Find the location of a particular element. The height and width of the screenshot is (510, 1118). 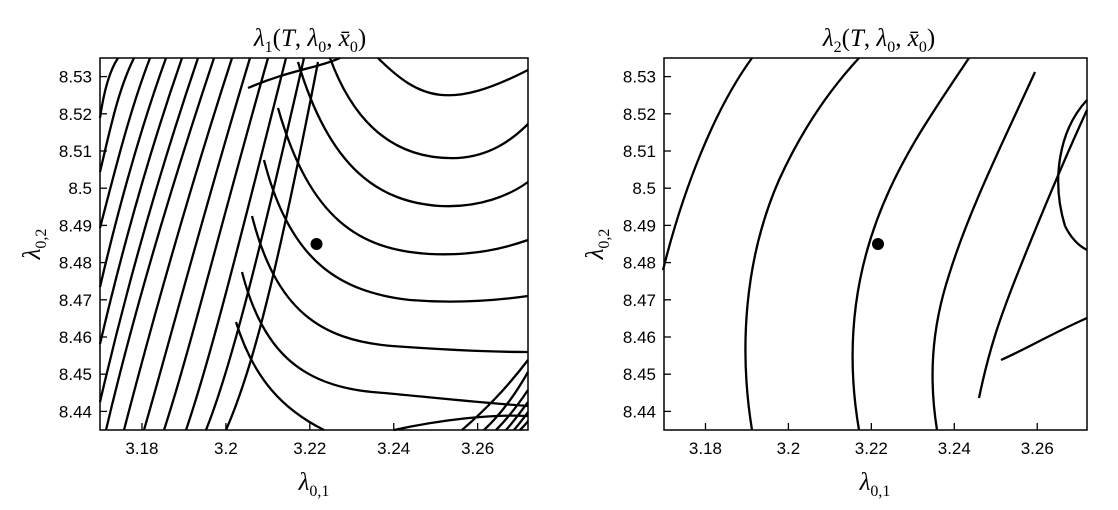

x-axis-label-2: λ0,1 is located at coordinates (875, 484).